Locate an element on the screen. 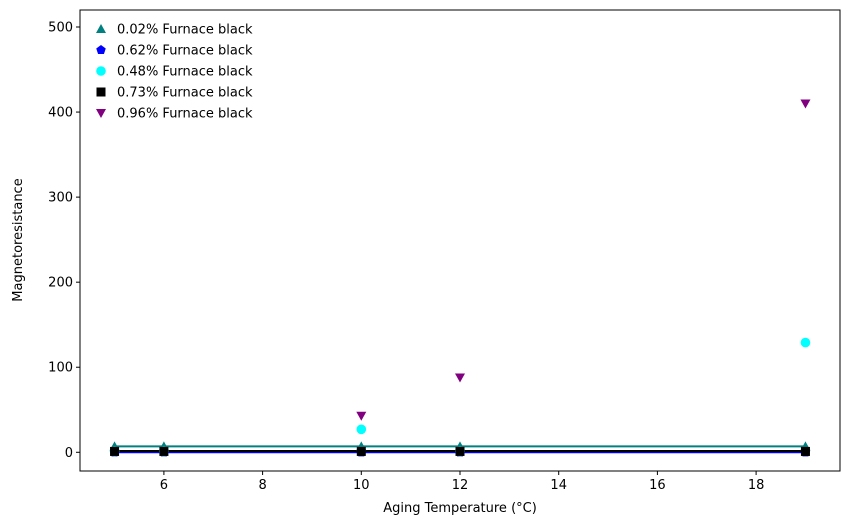  x-axis: 6 8 10 12 14 16 18 is located at coordinates (462, 482).